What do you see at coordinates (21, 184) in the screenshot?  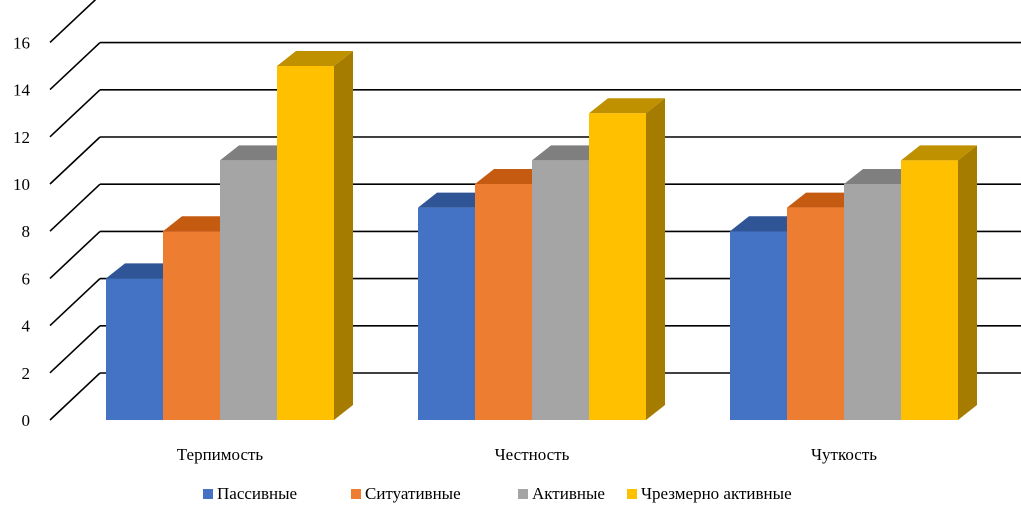 I see `y-tick-label: 10` at bounding box center [21, 184].